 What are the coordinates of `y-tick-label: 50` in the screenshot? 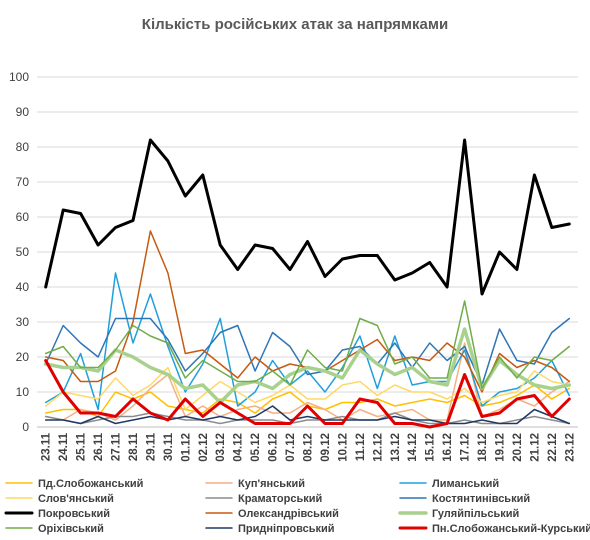 It's located at (23, 252).